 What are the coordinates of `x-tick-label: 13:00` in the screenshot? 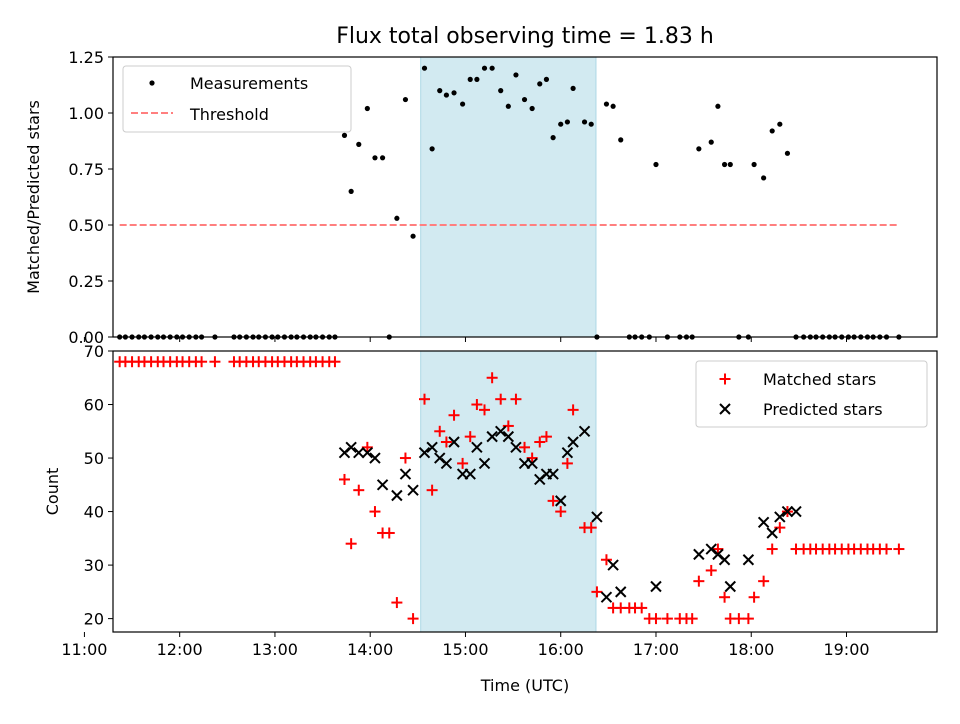 It's located at (275, 649).